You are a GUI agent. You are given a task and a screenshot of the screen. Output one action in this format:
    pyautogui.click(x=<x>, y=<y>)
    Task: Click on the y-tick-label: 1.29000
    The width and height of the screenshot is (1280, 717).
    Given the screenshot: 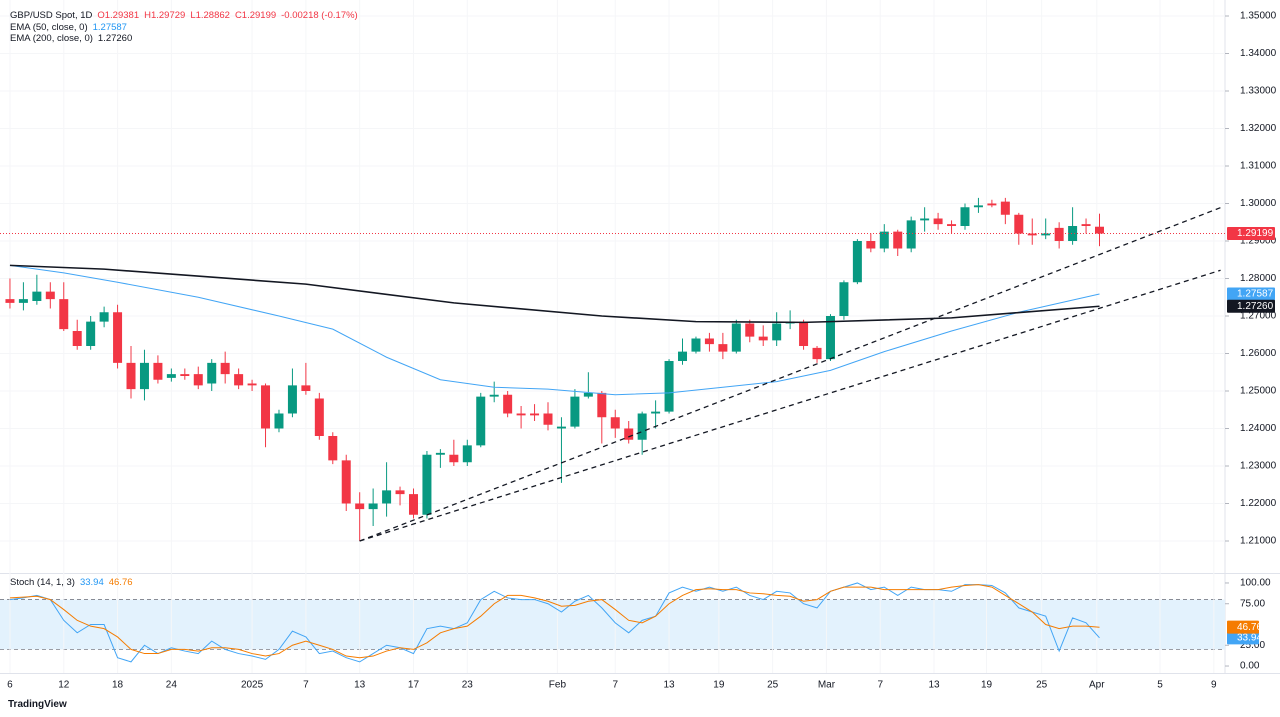 What is the action you would take?
    pyautogui.click(x=1258, y=241)
    